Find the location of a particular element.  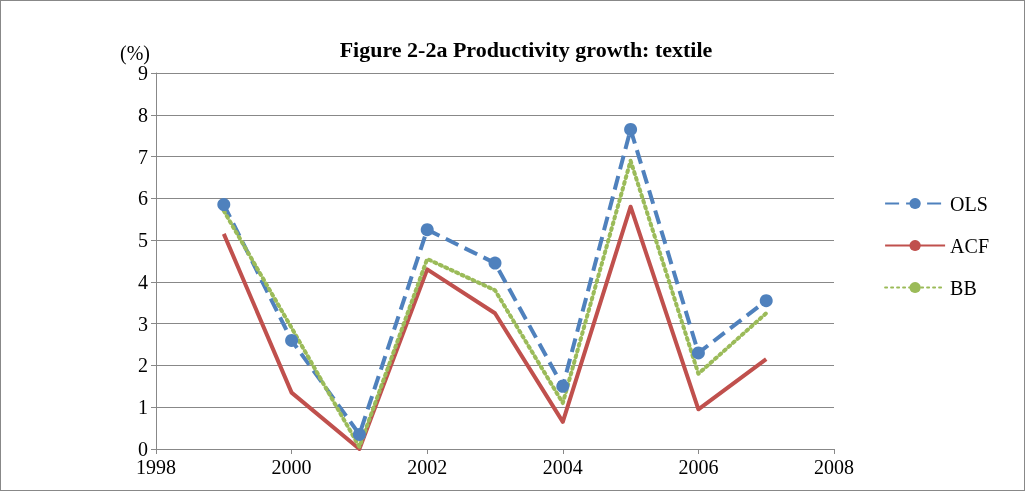

chart-title: Figure 2-2a Productivity growth: textile is located at coordinates (526, 49).